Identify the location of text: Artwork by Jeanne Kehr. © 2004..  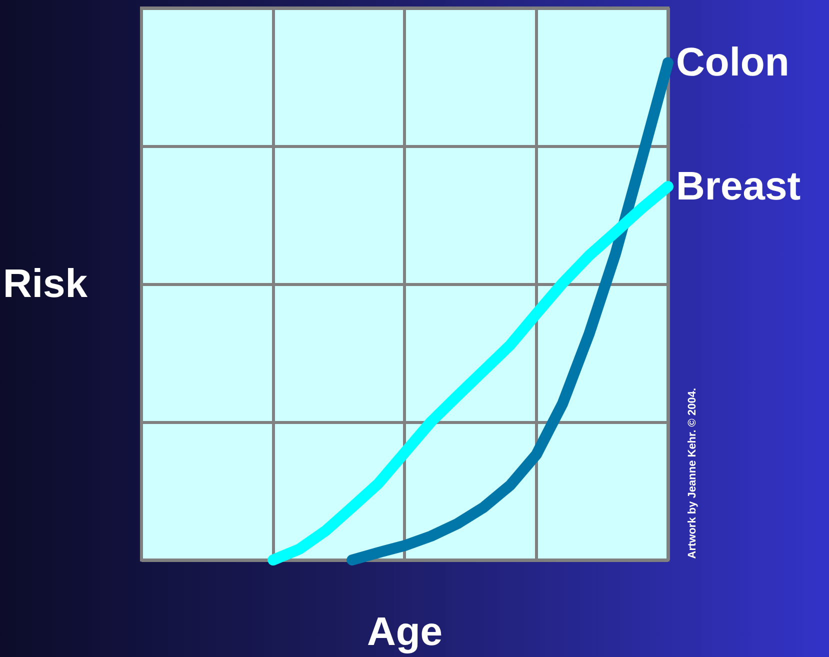
(692, 473).